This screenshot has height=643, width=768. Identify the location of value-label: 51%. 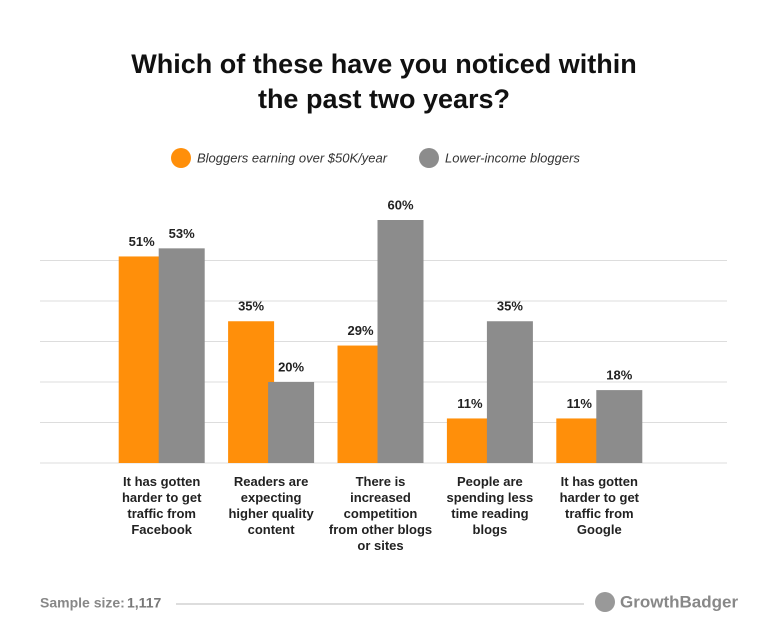
(142, 241).